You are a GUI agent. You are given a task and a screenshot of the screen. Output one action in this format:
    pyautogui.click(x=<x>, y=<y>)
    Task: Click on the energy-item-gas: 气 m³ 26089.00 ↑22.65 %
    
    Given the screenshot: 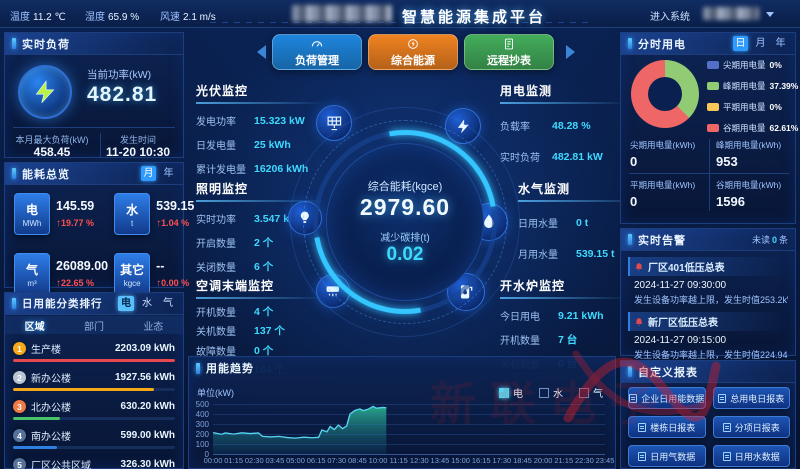 What is the action you would take?
    pyautogui.click(x=61, y=274)
    